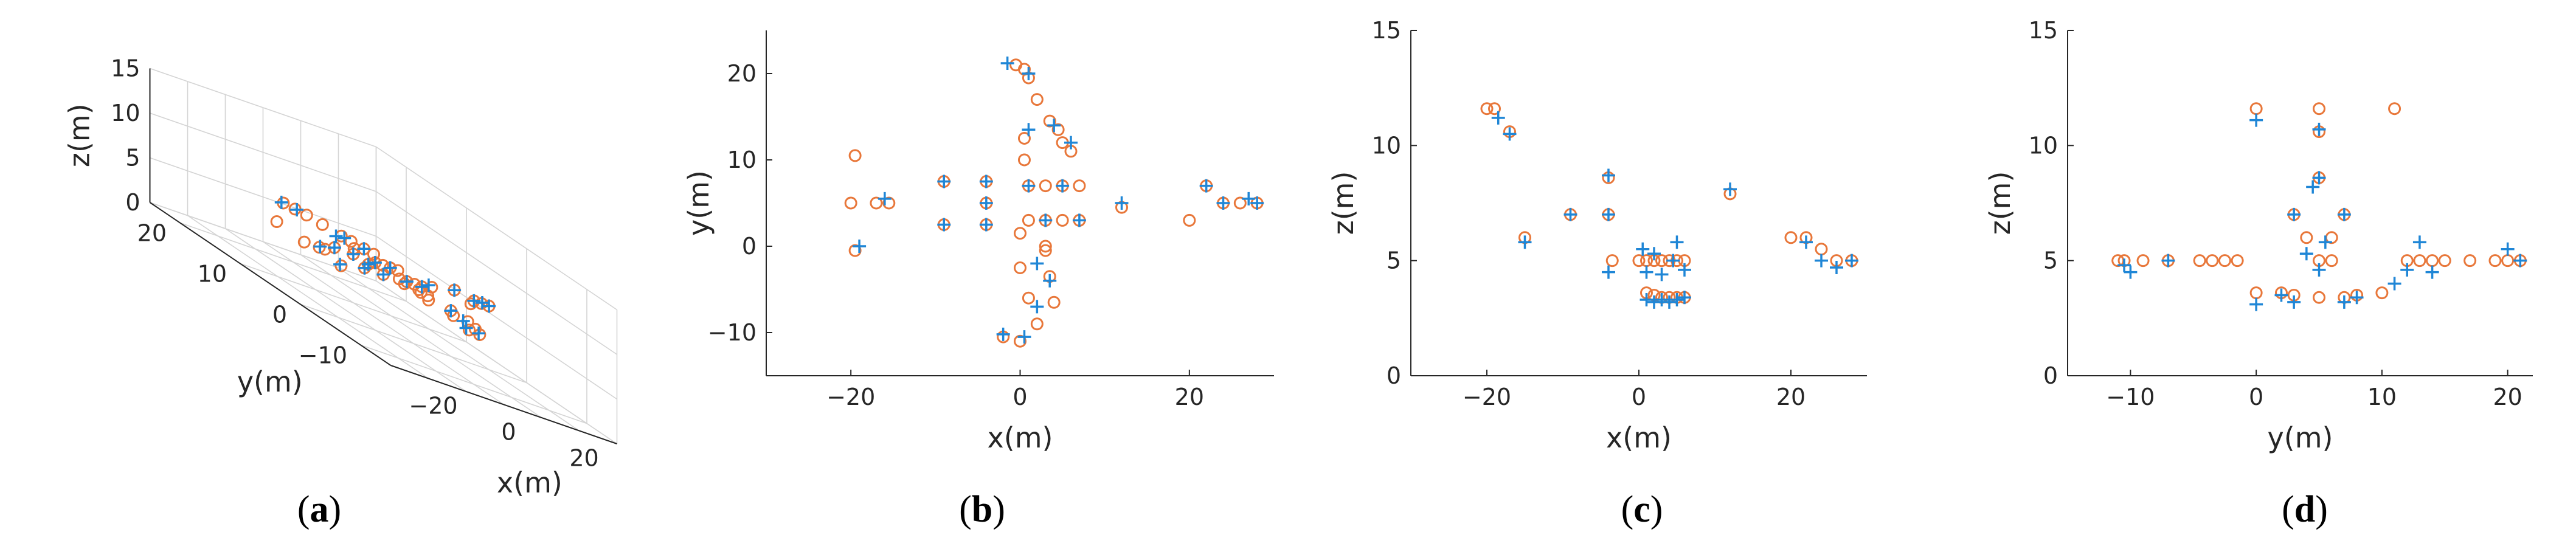  I want to click on caption-a: (a), so click(319, 509).